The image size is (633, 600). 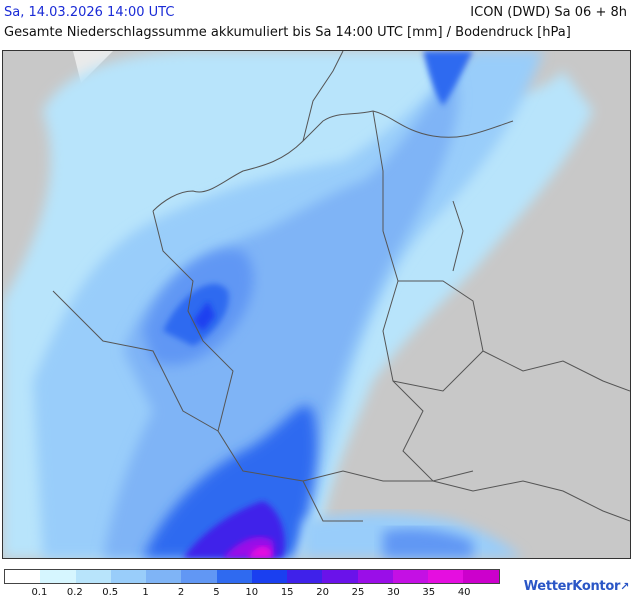 What do you see at coordinates (39, 592) in the screenshot?
I see `legend-tick-label: 0.1` at bounding box center [39, 592].